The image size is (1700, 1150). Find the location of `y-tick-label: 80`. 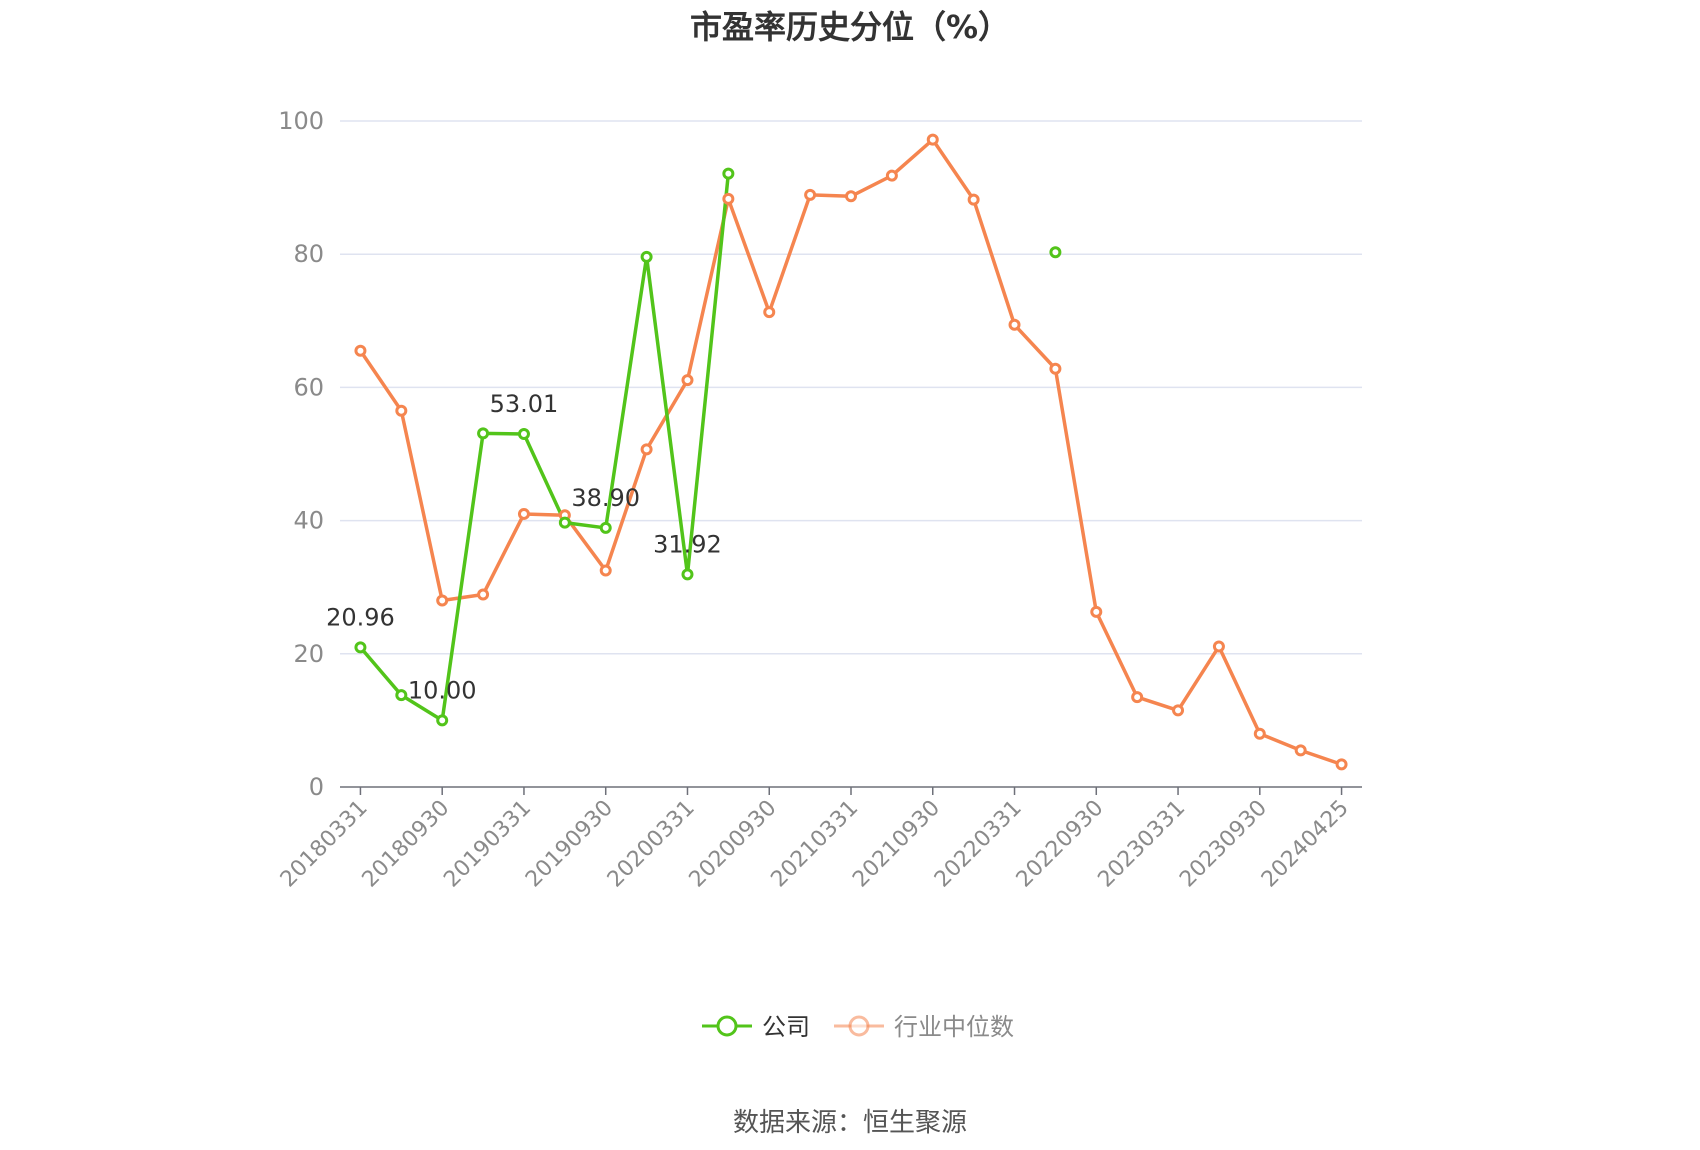

y-tick-label: 80 is located at coordinates (308, 254).